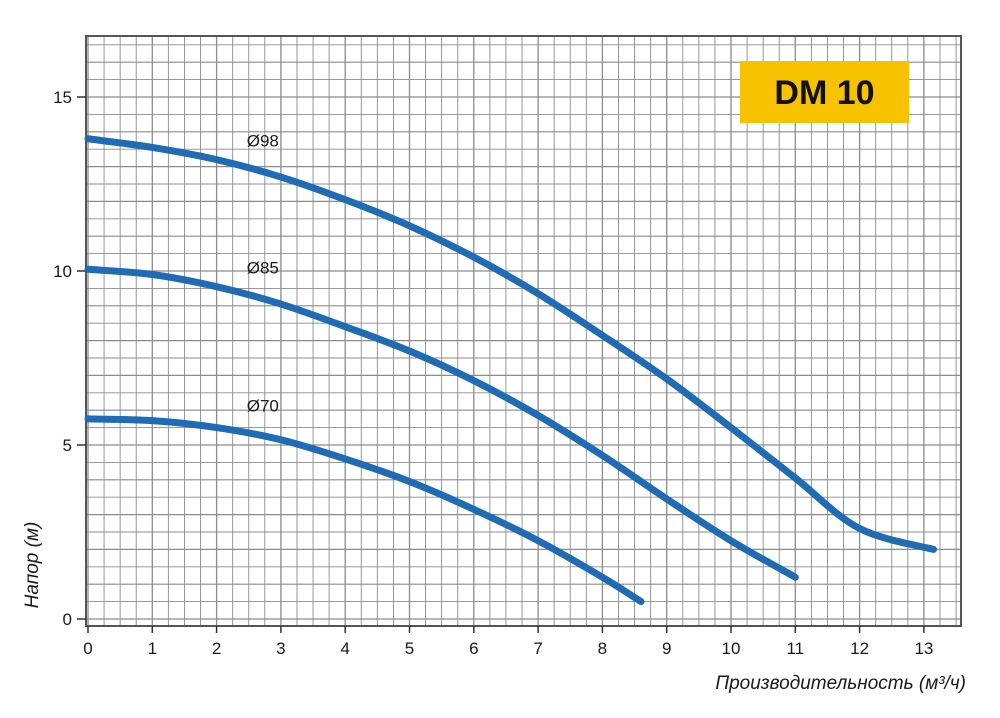 This screenshot has height=718, width=1000. I want to click on y-tick-label: 0, so click(67, 619).